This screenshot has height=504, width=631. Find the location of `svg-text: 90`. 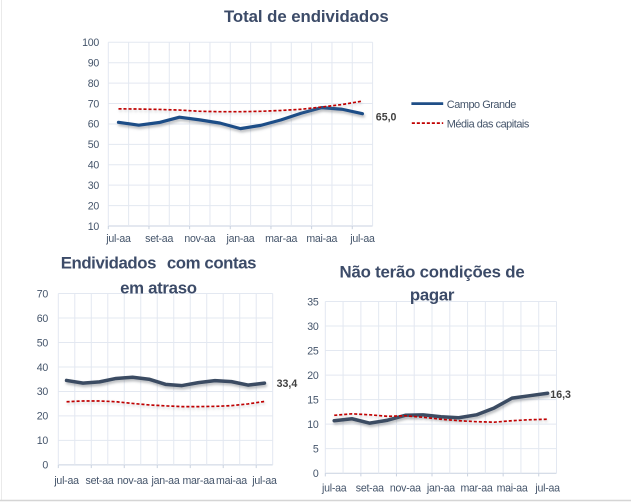

svg-text: 90 is located at coordinates (94, 64).